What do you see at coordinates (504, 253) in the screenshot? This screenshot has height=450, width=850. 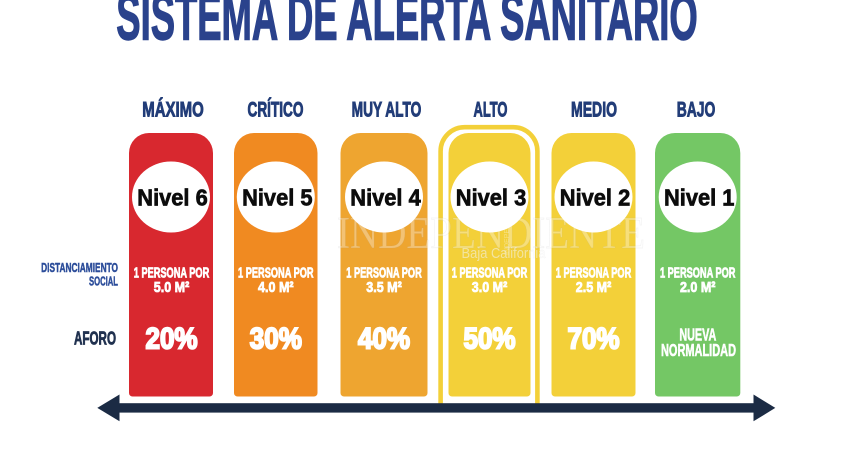 I see `svg-text: Baja California` at bounding box center [504, 253].